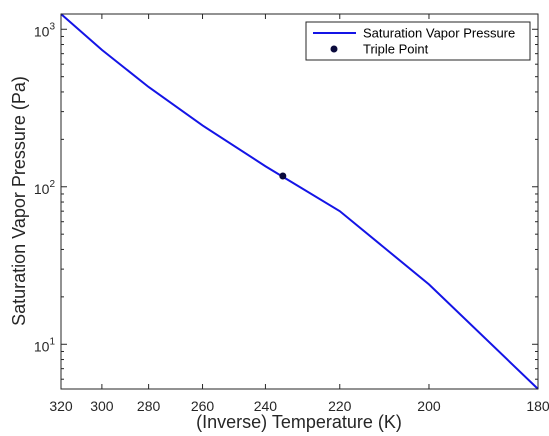 This screenshot has height=436, width=549. What do you see at coordinates (283, 176) in the screenshot?
I see `triple-point-marker` at bounding box center [283, 176].